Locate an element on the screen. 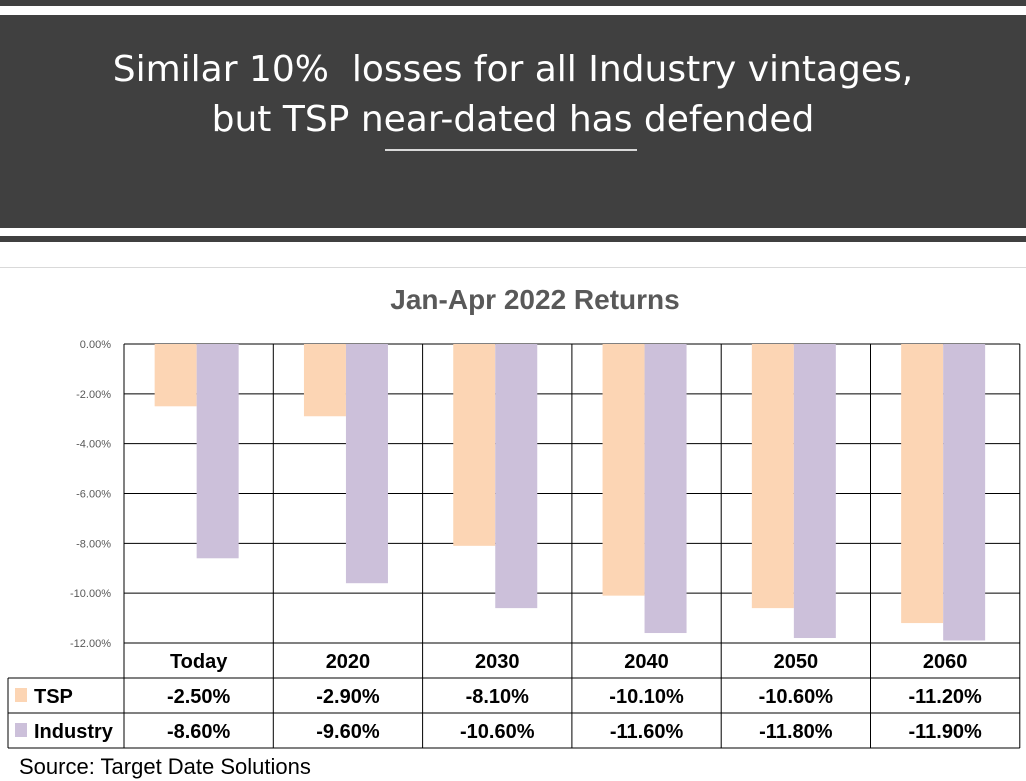  bar-industry-2020 is located at coordinates (366, 464).